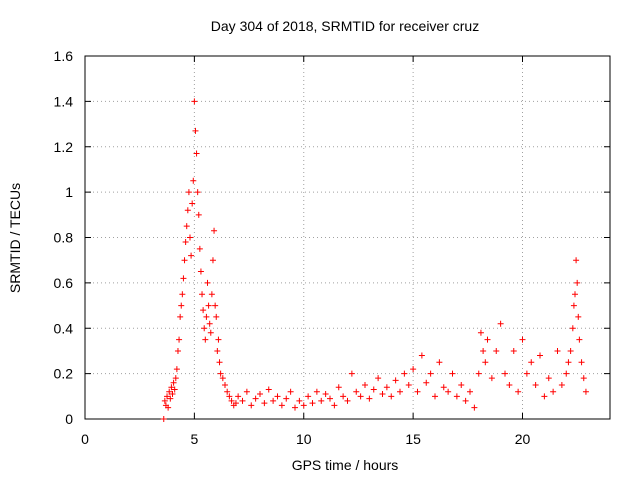 Image resolution: width=640 pixels, height=485 pixels. I want to click on x-axis-label: GPS time / hours, so click(345, 465).